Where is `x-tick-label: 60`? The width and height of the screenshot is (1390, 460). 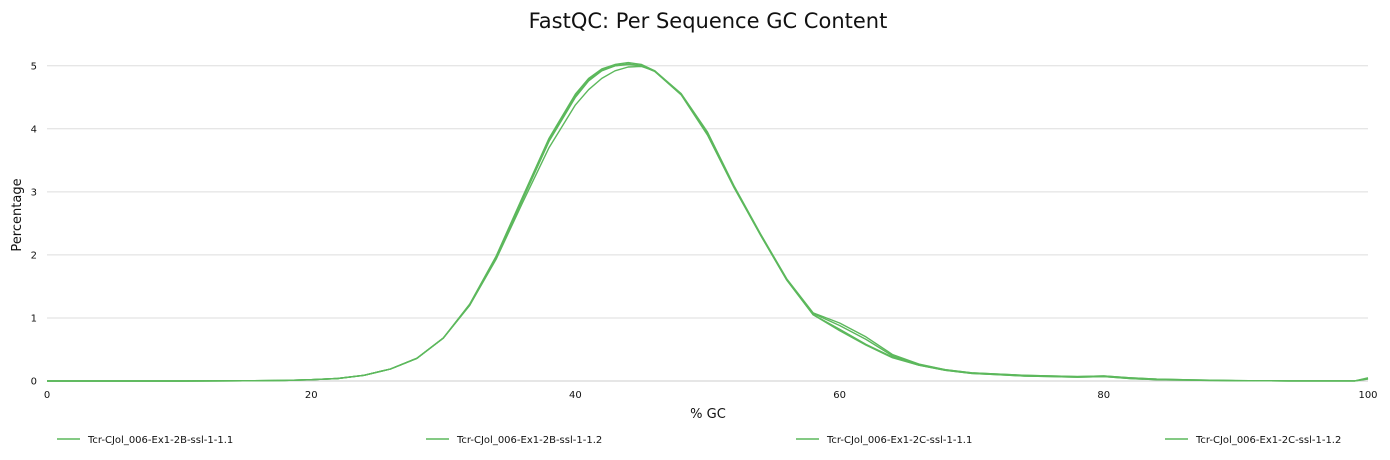
x-tick-label: 60 is located at coordinates (839, 395).